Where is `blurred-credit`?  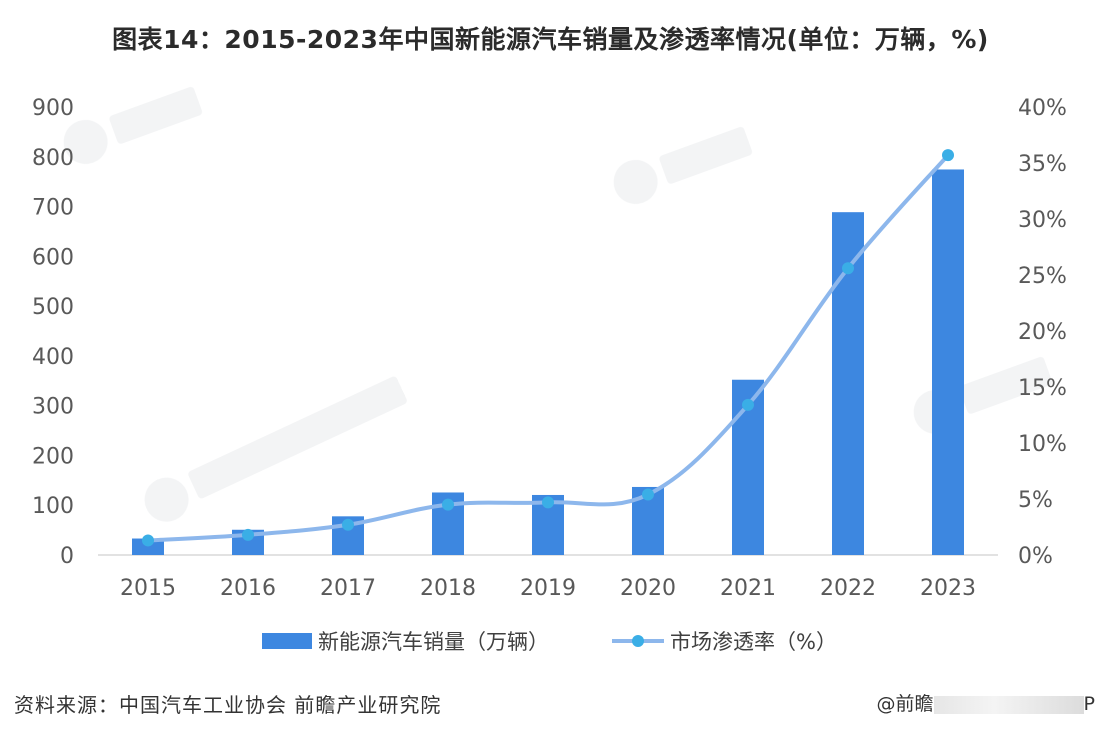 blurred-credit is located at coordinates (1008, 704).